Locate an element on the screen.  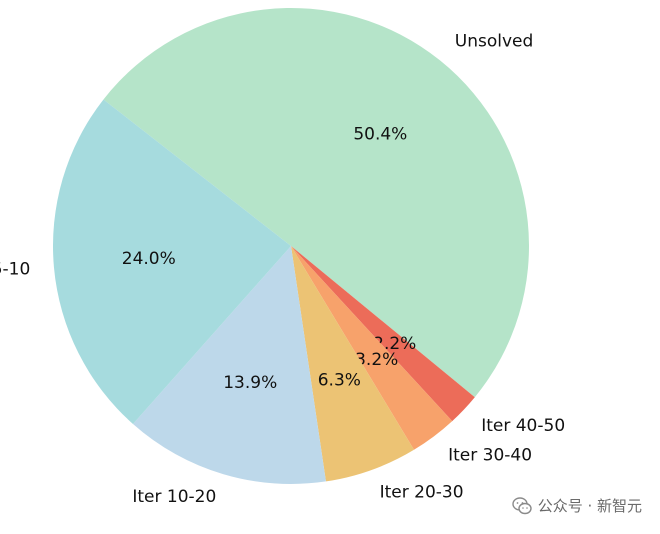
slice-label-iter-5-10: Iter 5-10 is located at coordinates (15, 270).